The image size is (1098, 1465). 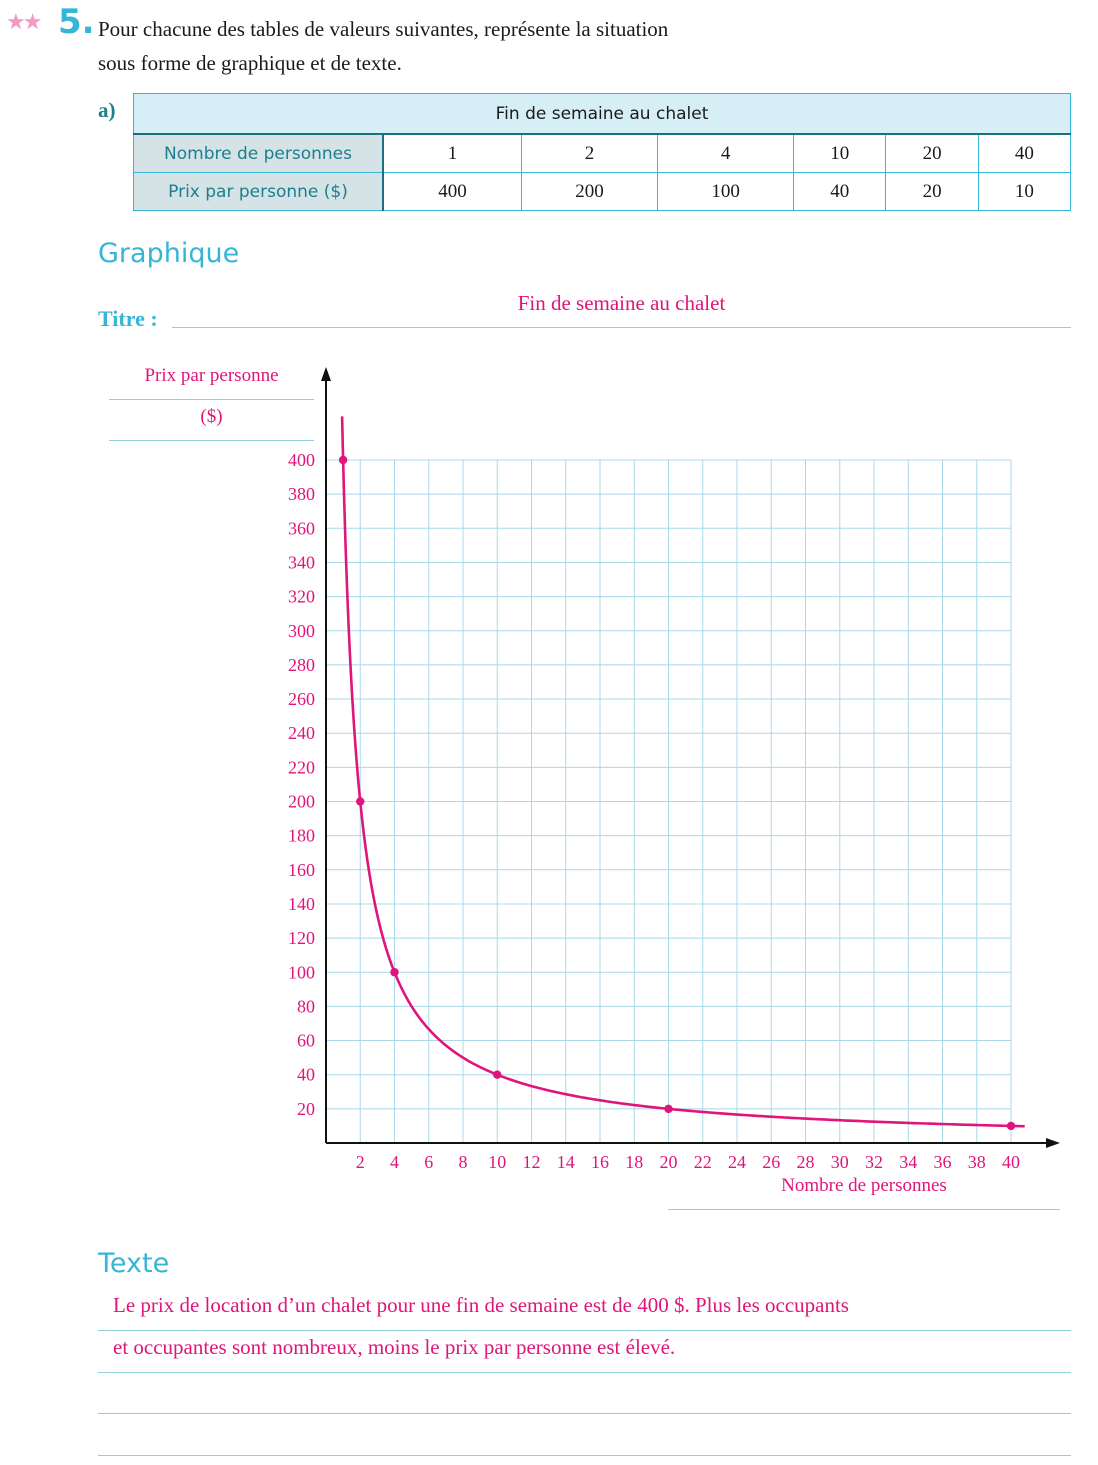 What do you see at coordinates (211, 416) in the screenshot?
I see `y-axis-label-line2: ($)` at bounding box center [211, 416].